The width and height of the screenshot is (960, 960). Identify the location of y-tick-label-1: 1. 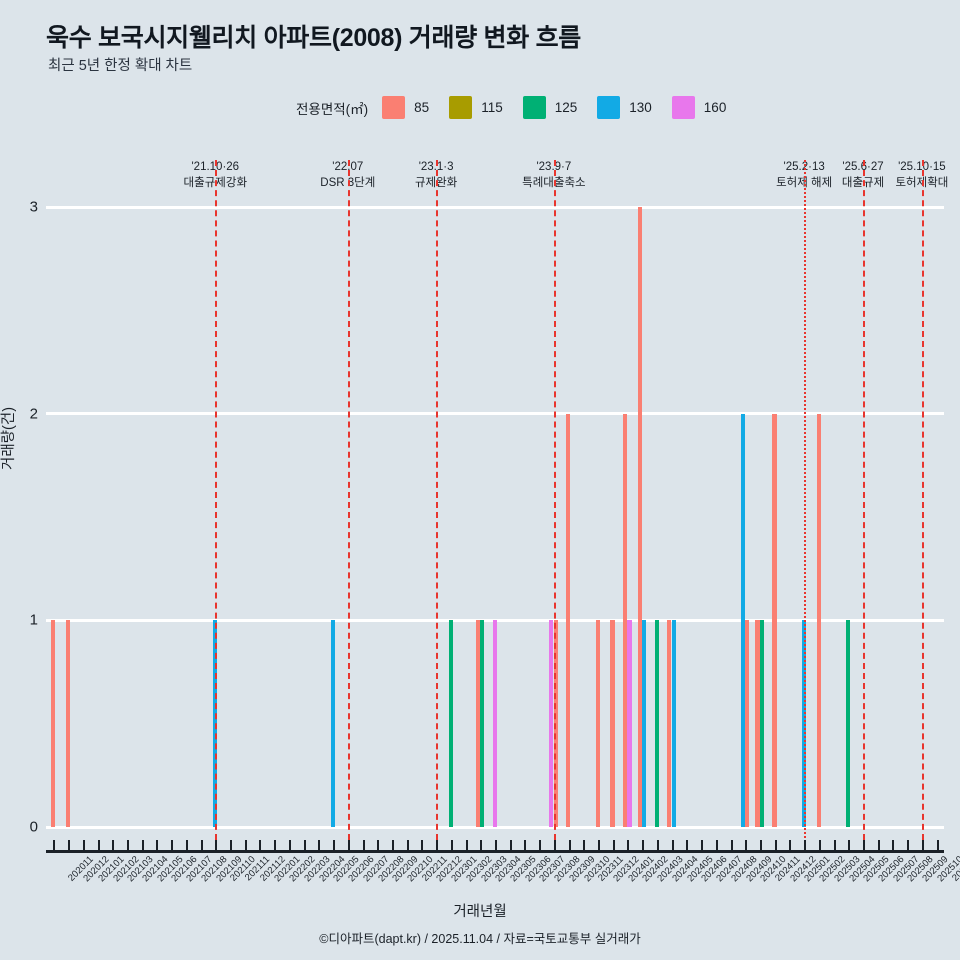
(33, 620).